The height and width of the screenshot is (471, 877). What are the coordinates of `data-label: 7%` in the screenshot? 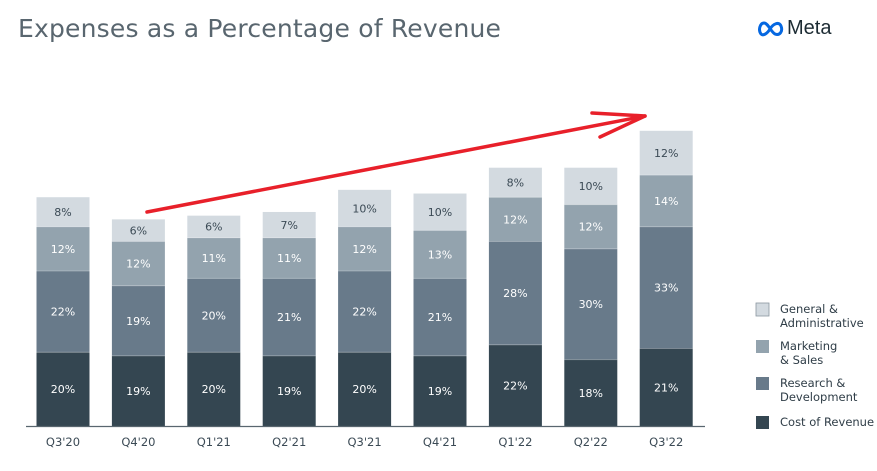 It's located at (288, 225).